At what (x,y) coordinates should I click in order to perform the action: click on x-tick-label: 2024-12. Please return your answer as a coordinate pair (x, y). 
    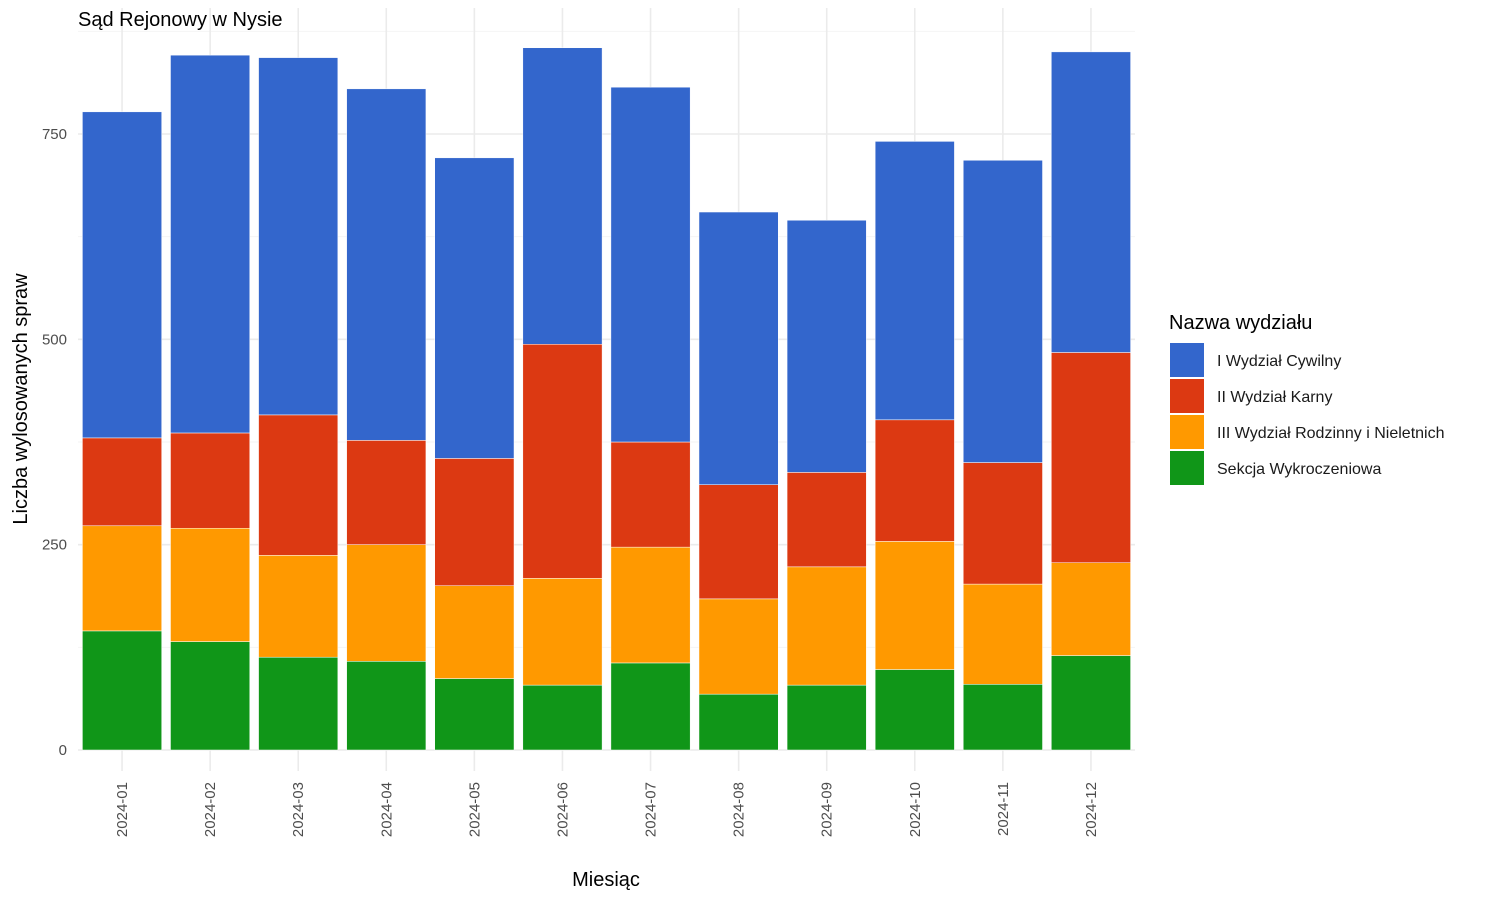
    Looking at the image, I should click on (1091, 809).